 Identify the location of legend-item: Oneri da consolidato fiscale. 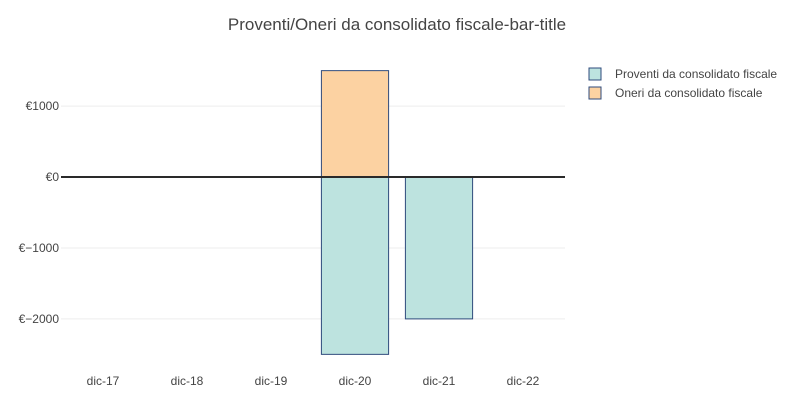
(675, 93).